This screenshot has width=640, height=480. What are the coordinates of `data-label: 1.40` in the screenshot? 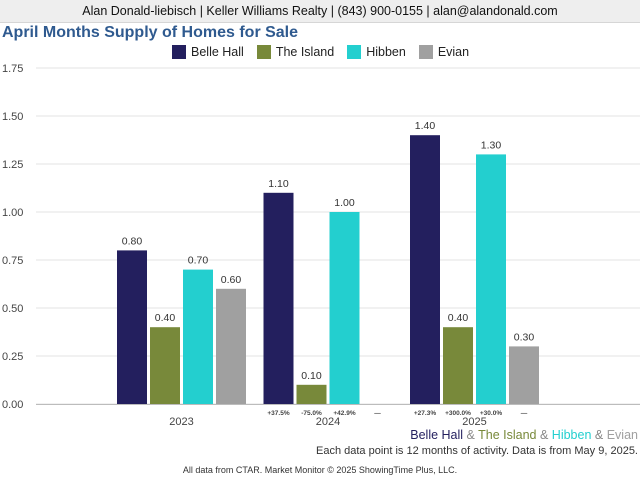 It's located at (425, 126).